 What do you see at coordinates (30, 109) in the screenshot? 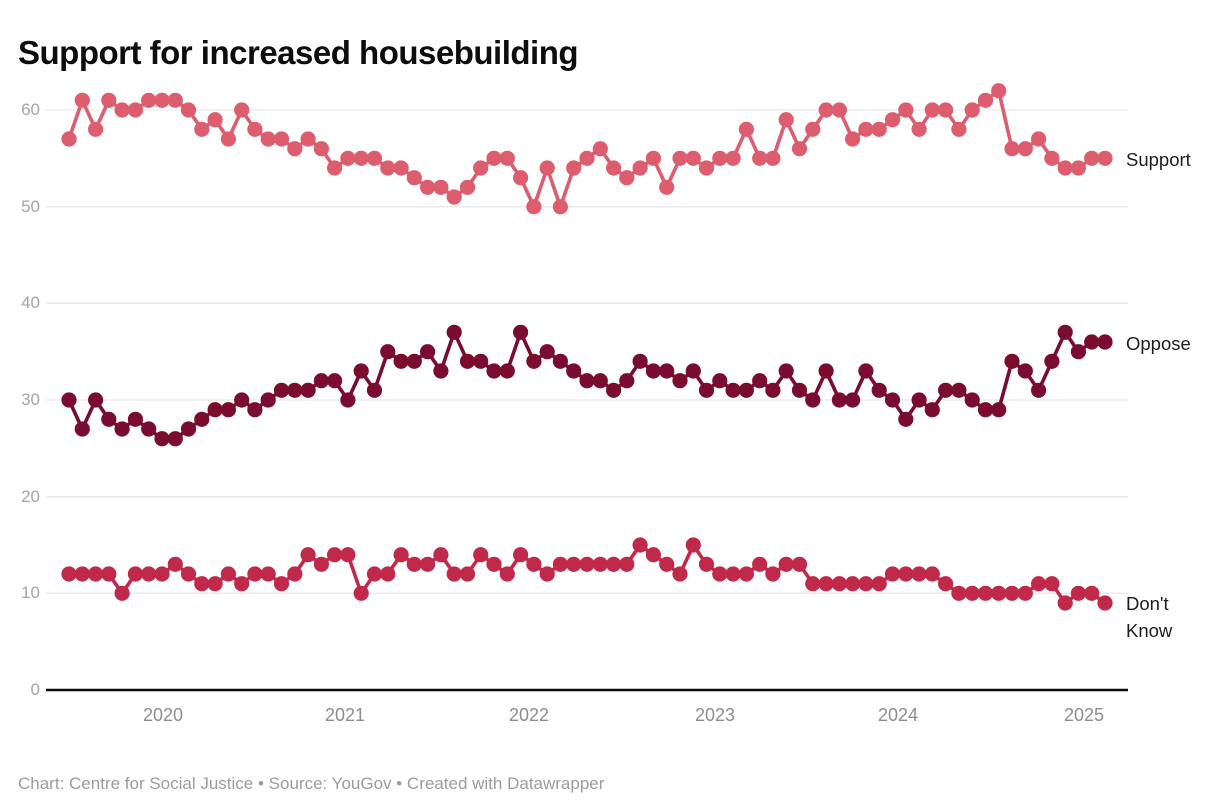
I see `y-tick-label: 60` at bounding box center [30, 109].